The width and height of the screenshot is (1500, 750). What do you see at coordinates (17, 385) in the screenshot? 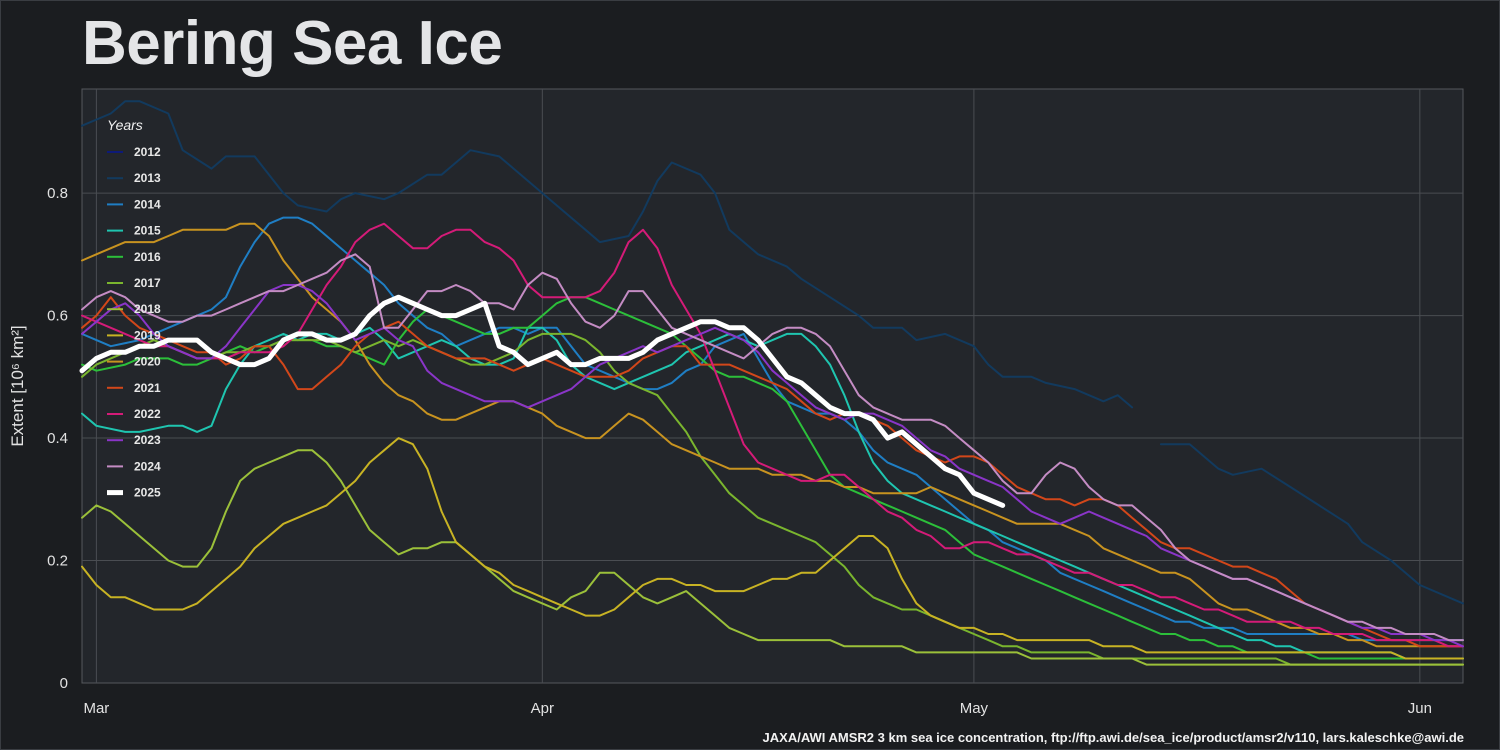
I see `y-axis-label: Extent [10⁶ km²]` at bounding box center [17, 385].